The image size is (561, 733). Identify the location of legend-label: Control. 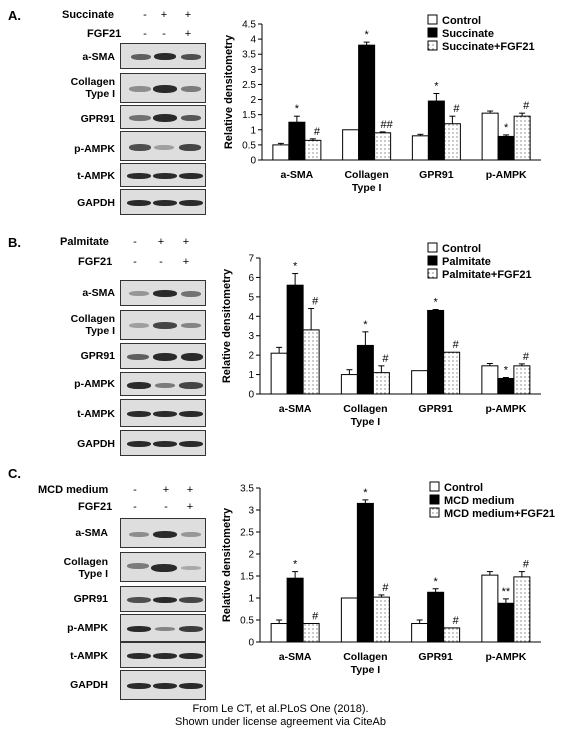
(461, 249).